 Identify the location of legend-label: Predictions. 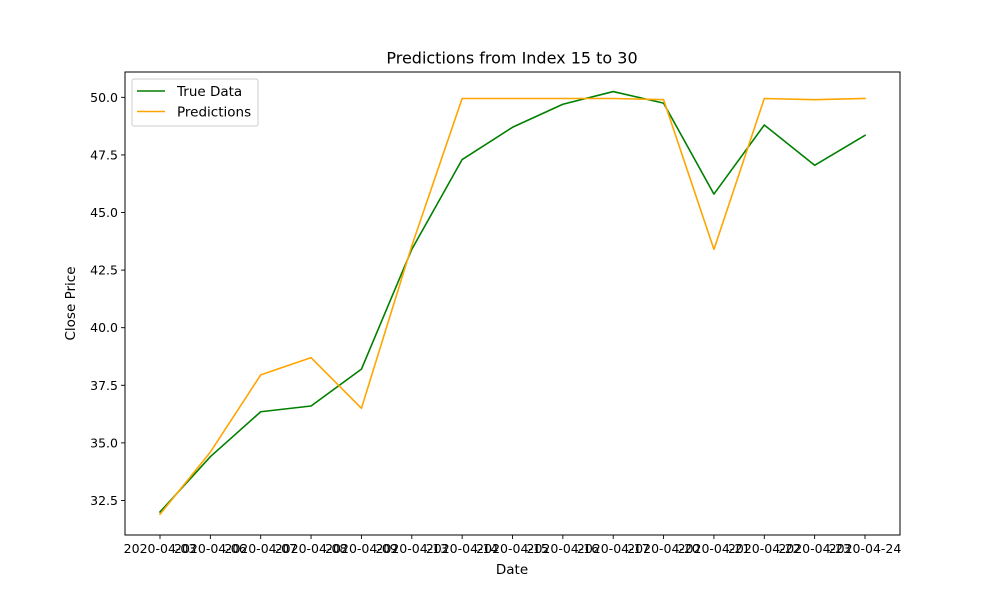
(214, 113).